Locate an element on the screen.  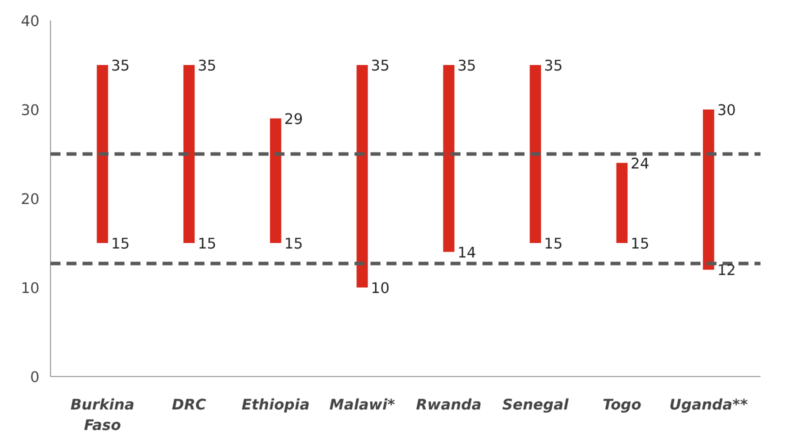
y-tick-label: 30 is located at coordinates (30, 110).